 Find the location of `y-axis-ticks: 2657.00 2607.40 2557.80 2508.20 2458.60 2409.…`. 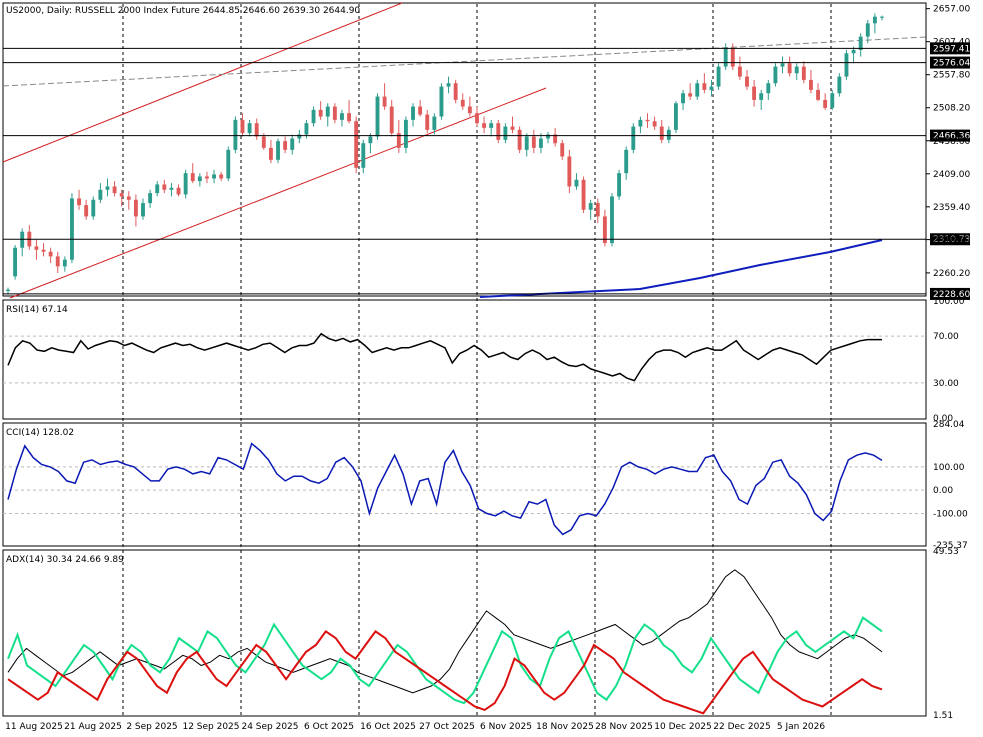

y-axis-ticks: 2657.00 2607.40 2557.80 2508.20 2458.60 2409.… is located at coordinates (948, 363).